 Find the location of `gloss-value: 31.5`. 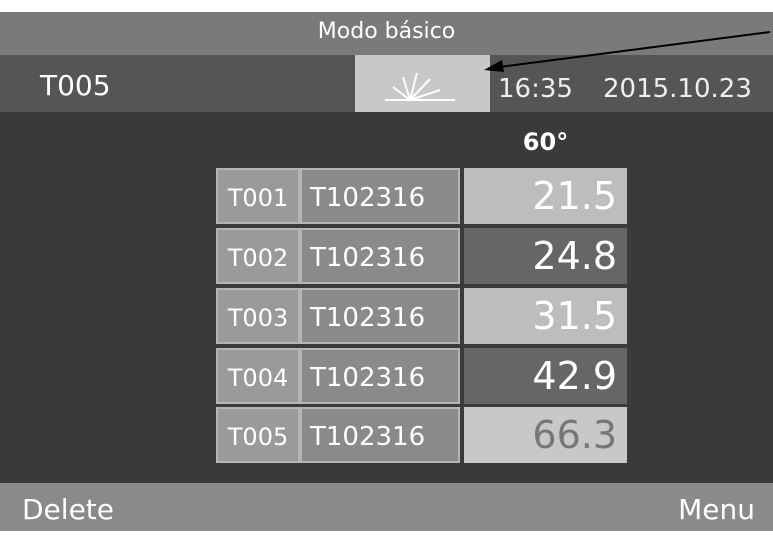

gloss-value: 31.5 is located at coordinates (545, 316).